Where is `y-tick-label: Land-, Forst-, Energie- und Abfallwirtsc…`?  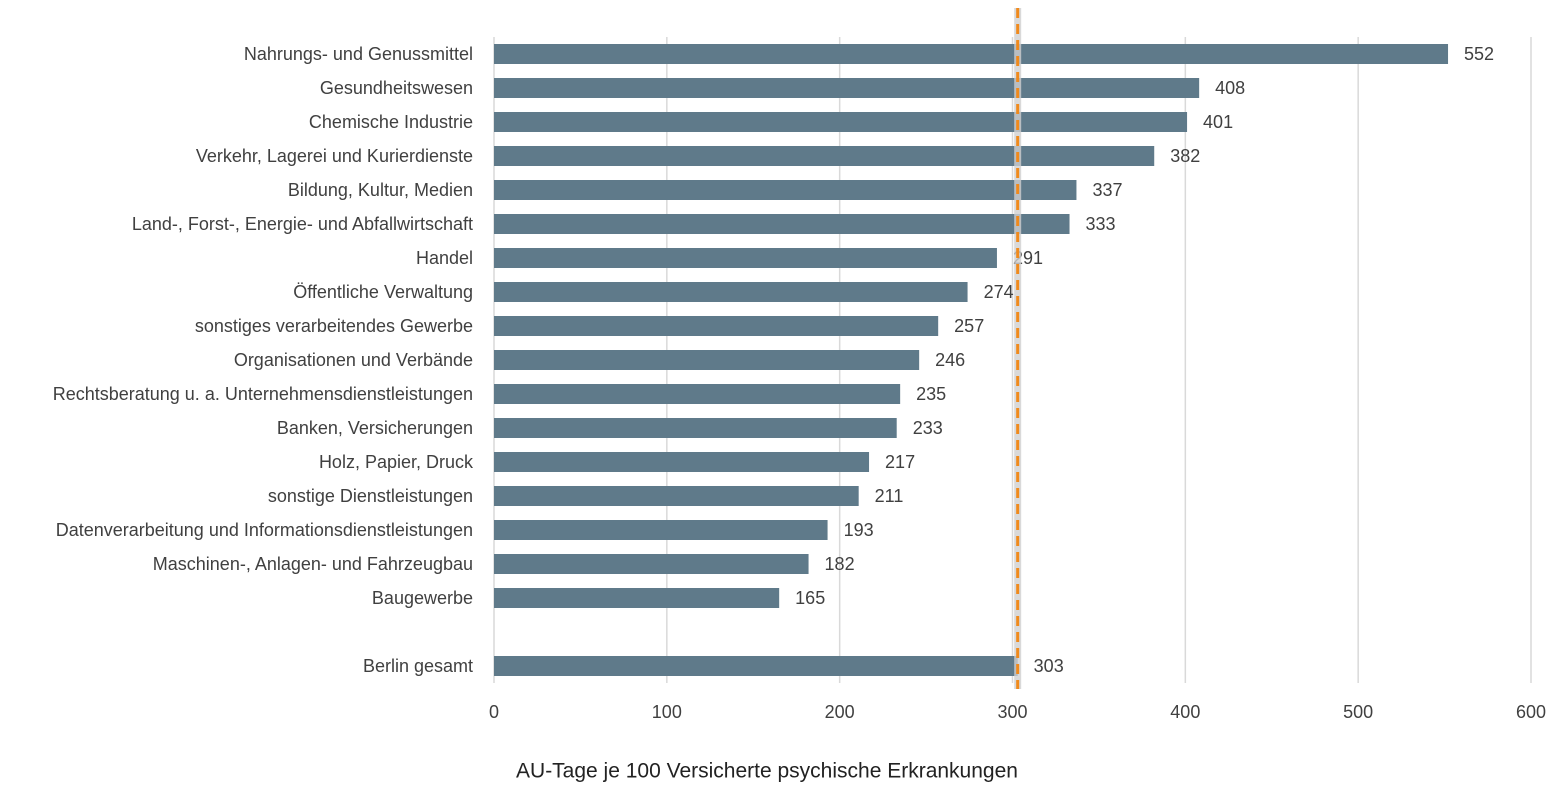
y-tick-label: Land-, Forst-, Energie- und Abfallwirtsc… is located at coordinates (302, 224).